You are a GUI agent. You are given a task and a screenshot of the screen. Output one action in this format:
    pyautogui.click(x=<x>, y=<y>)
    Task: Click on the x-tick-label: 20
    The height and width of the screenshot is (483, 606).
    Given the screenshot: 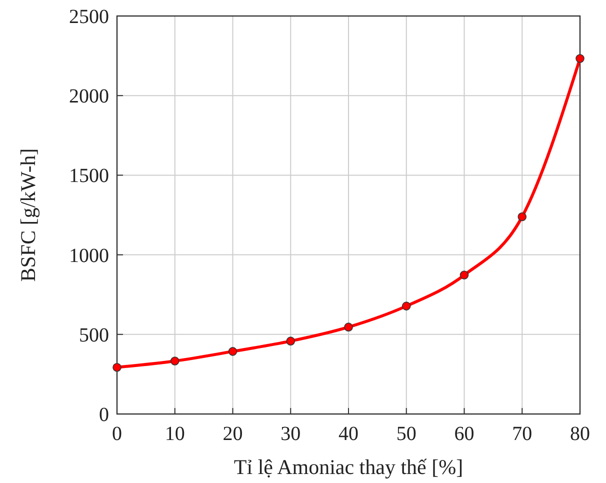 What is the action you would take?
    pyautogui.click(x=232, y=434)
    